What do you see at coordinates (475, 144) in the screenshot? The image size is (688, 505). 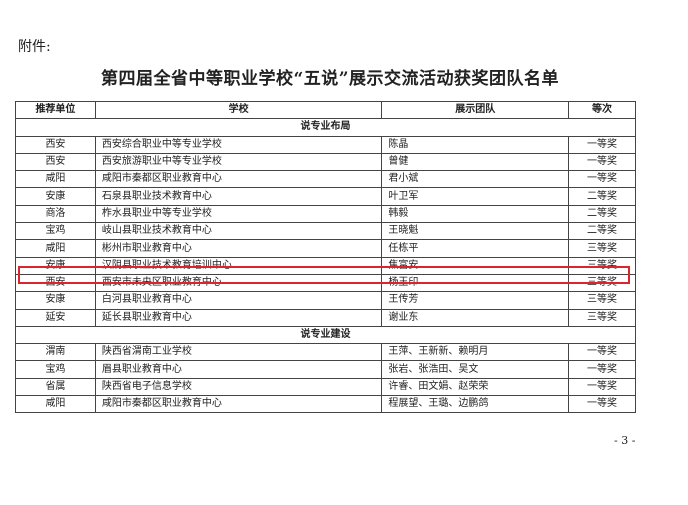 I see `cell-team: 陈晶` at bounding box center [475, 144].